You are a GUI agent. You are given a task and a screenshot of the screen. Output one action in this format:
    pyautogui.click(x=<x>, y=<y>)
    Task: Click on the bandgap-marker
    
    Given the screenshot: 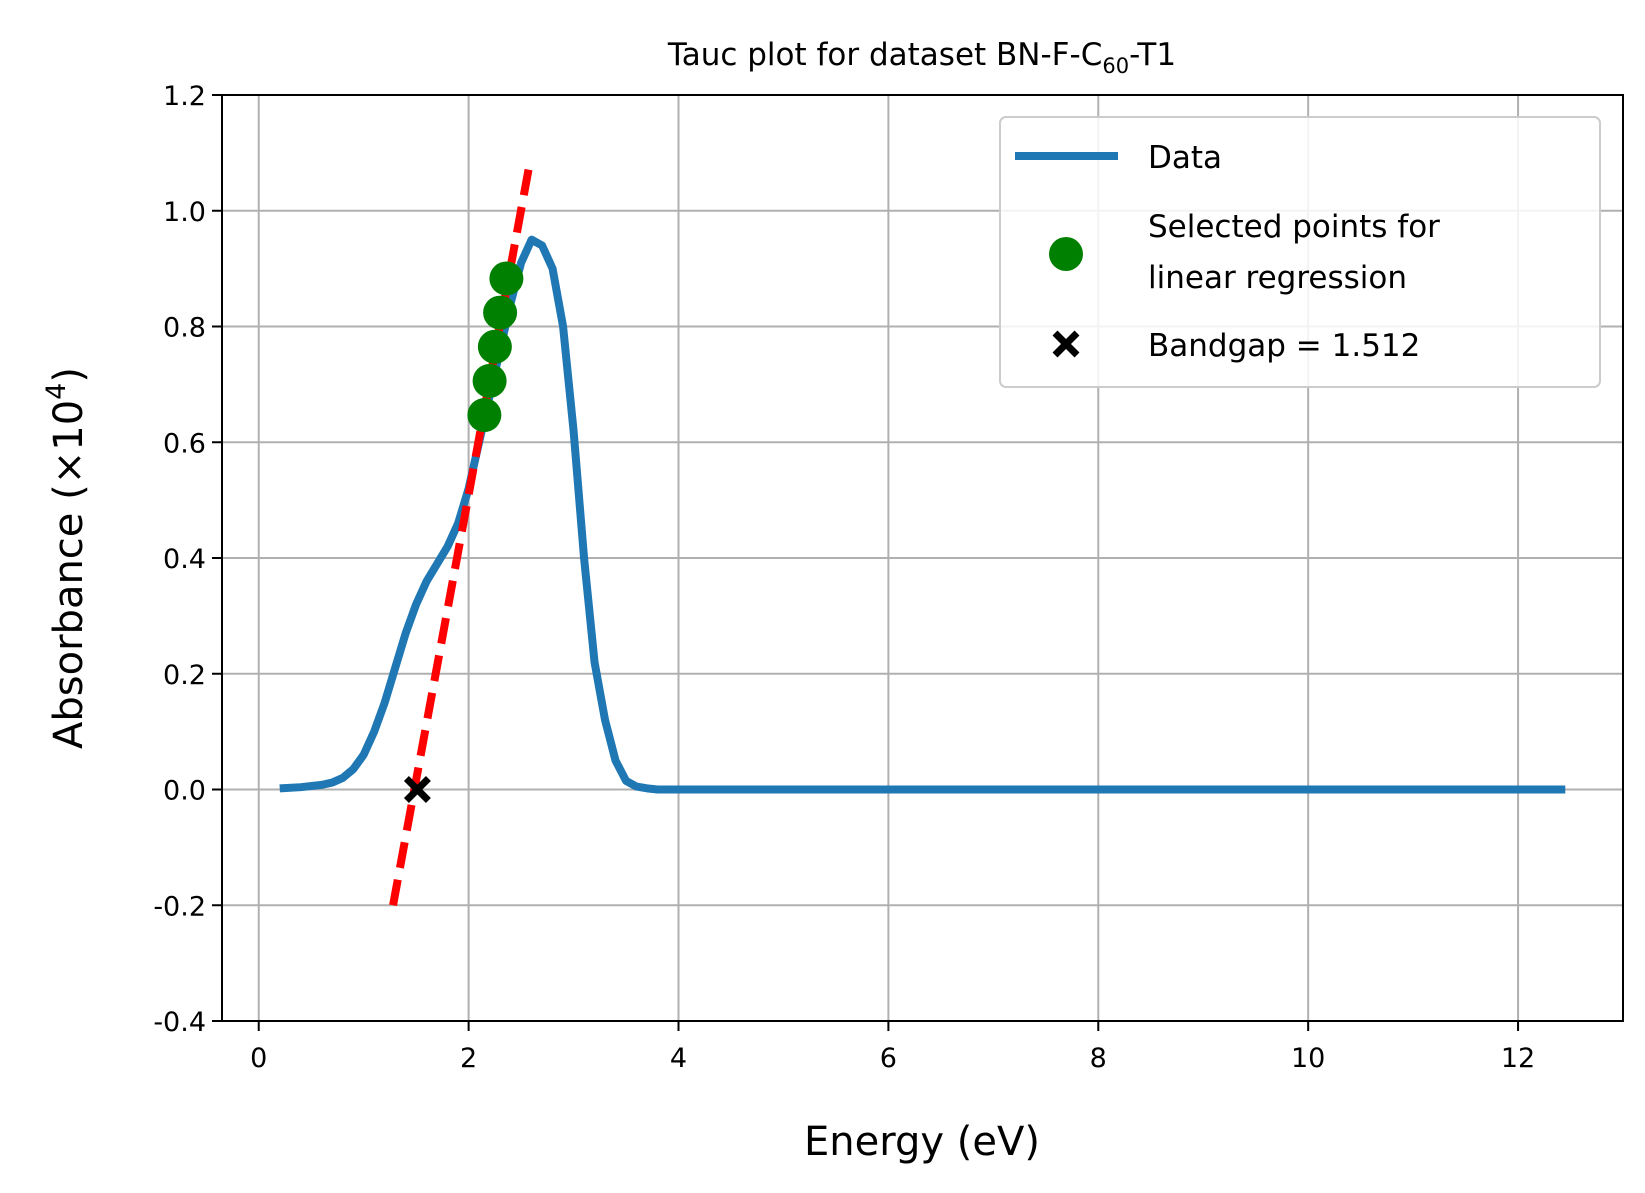 What is the action you would take?
    pyautogui.click(x=417, y=789)
    